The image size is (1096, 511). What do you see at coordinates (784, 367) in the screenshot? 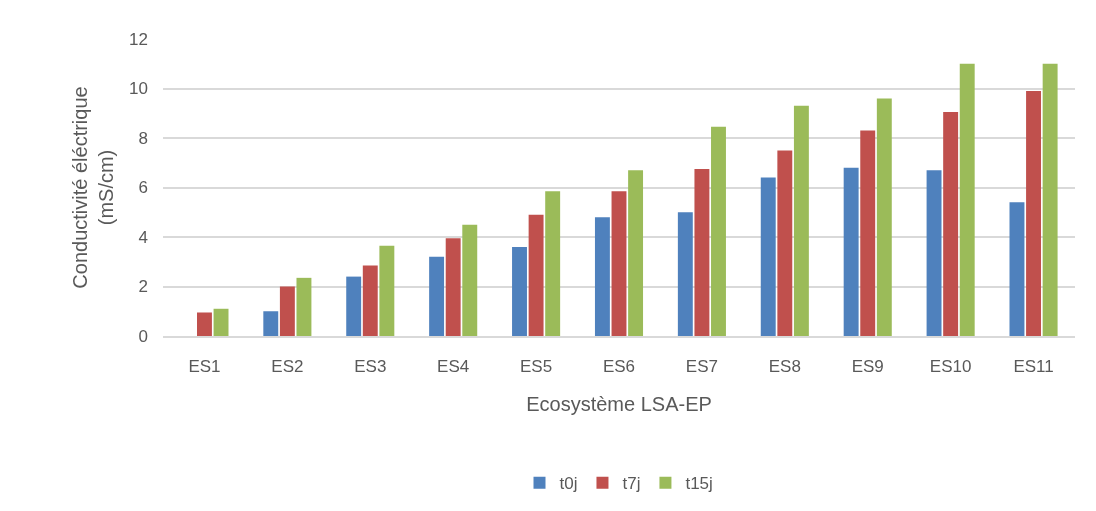
I see `x-tick-label: ES8` at bounding box center [784, 367].